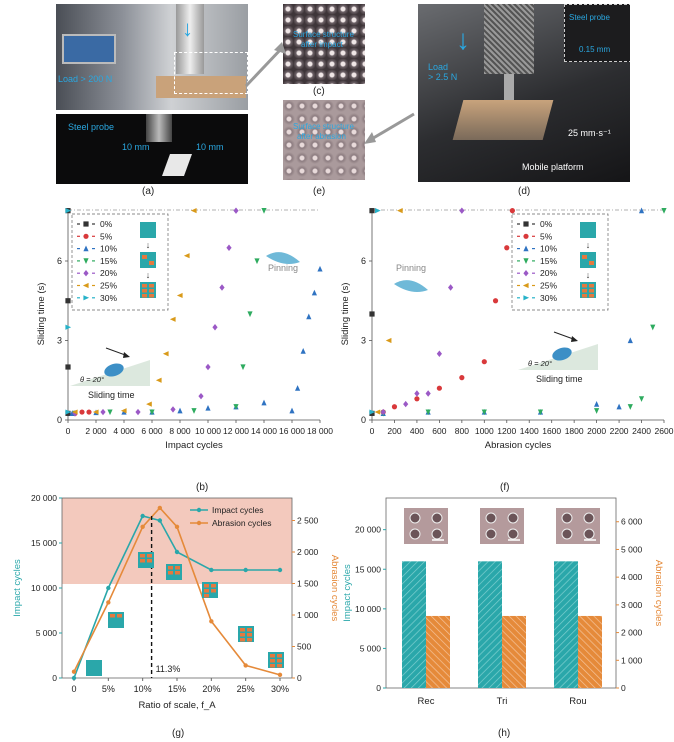  I want to click on gauge-display, so click(89, 49).